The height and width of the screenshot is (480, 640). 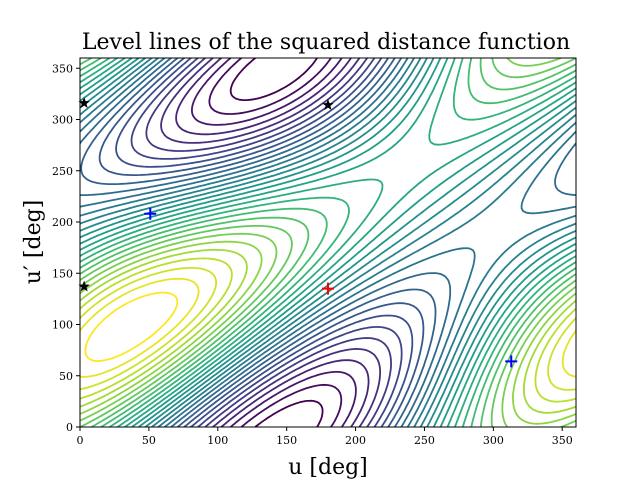 What do you see at coordinates (328, 467) in the screenshot?
I see `x-axis-label: u [deg]` at bounding box center [328, 467].